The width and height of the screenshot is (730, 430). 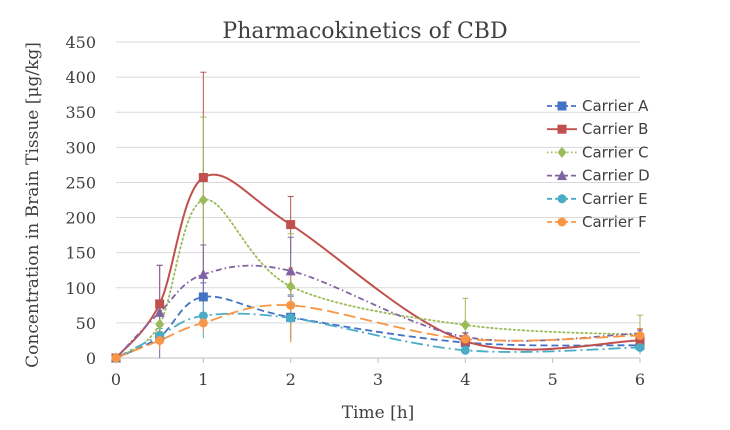 What do you see at coordinates (615, 152) in the screenshot?
I see `legend-label-carrier-c: Carrier C` at bounding box center [615, 152].